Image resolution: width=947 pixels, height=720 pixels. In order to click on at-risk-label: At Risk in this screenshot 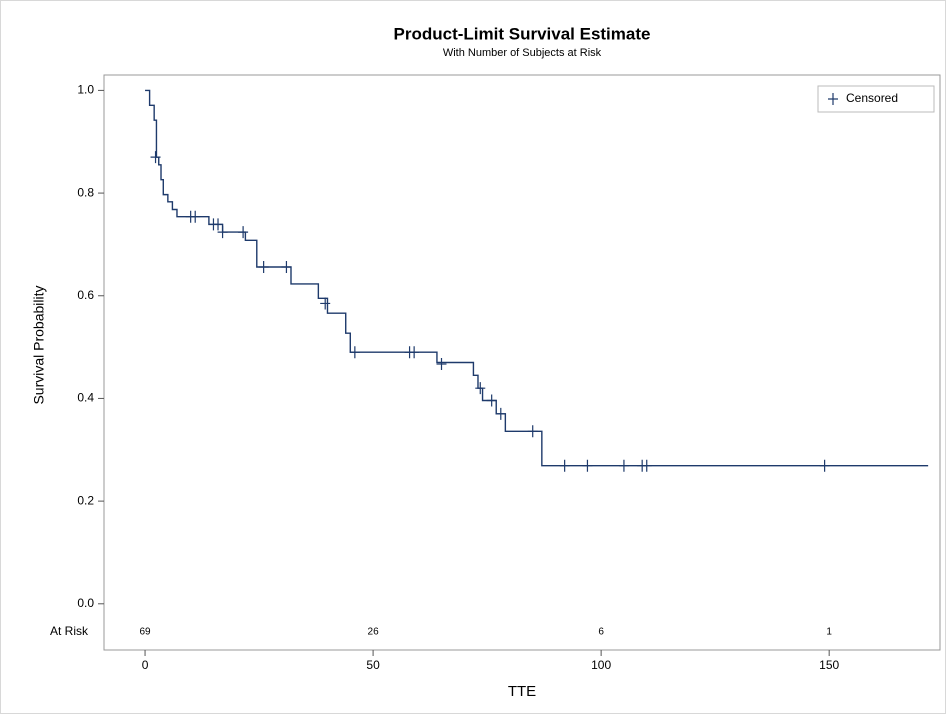, I will do `click(69, 631)`.